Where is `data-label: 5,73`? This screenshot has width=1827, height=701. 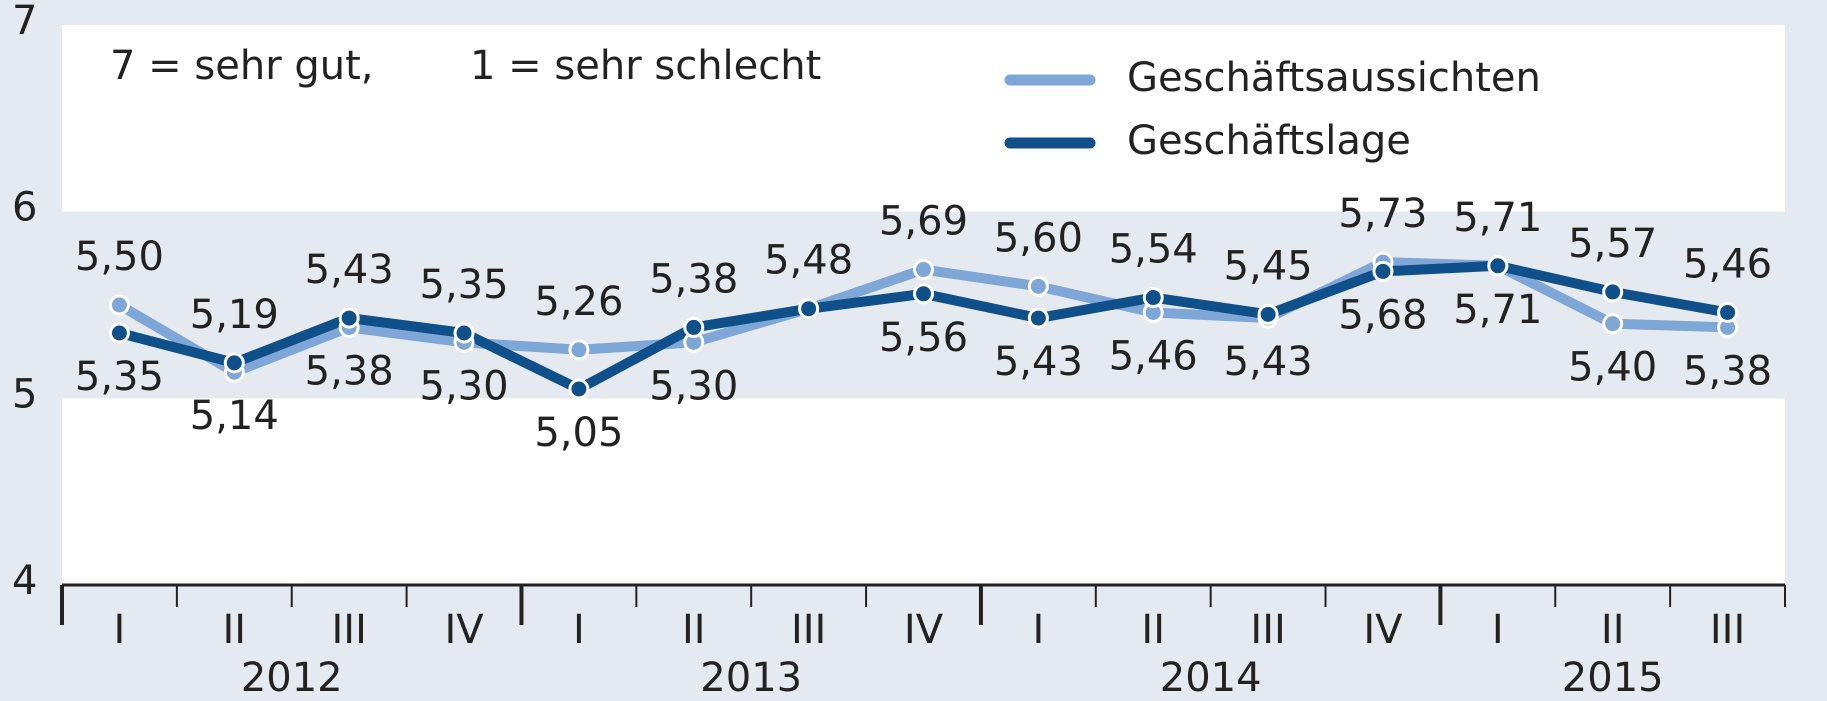
data-label: 5,73 is located at coordinates (1382, 214).